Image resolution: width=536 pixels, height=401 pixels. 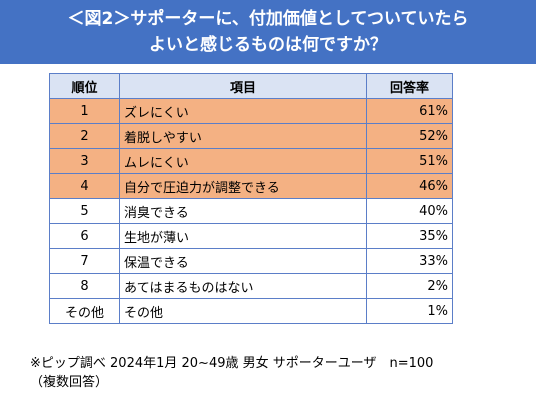 I want to click on rate-cell: 61%, so click(x=409, y=111).